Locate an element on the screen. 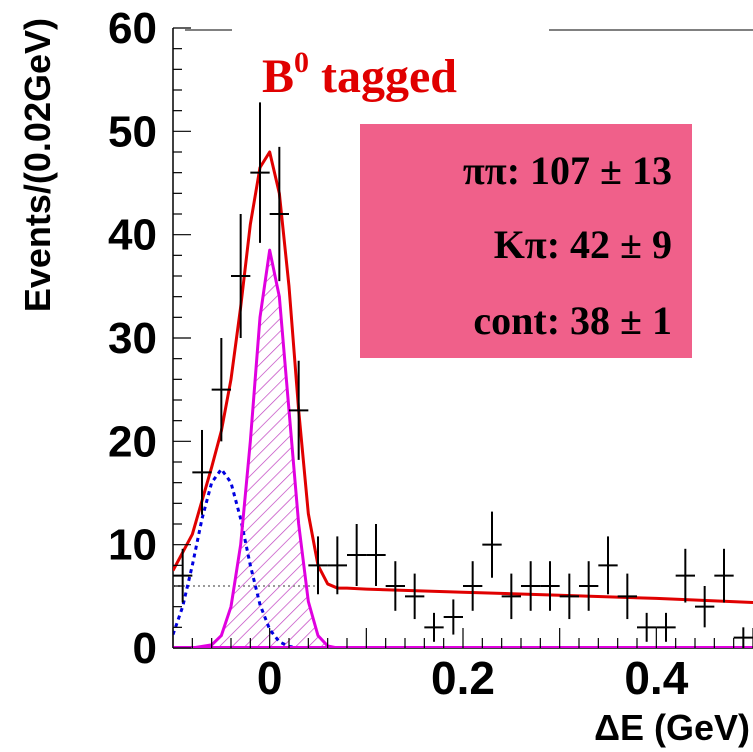  chart-title-superscript: 0 is located at coordinates (301, 62).